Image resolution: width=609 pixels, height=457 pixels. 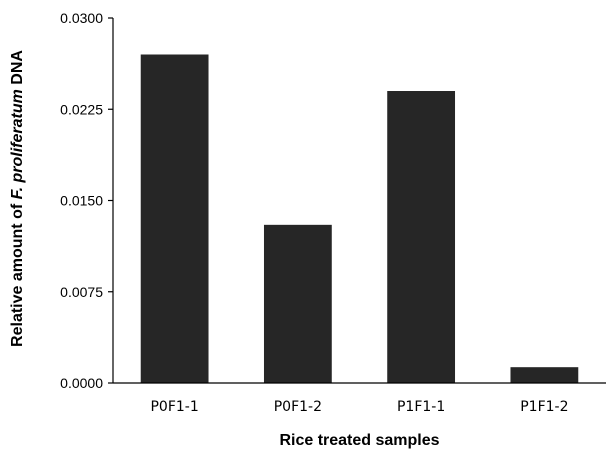 I want to click on y-axis-title-prefix: Relative amount of, so click(x=17, y=273).